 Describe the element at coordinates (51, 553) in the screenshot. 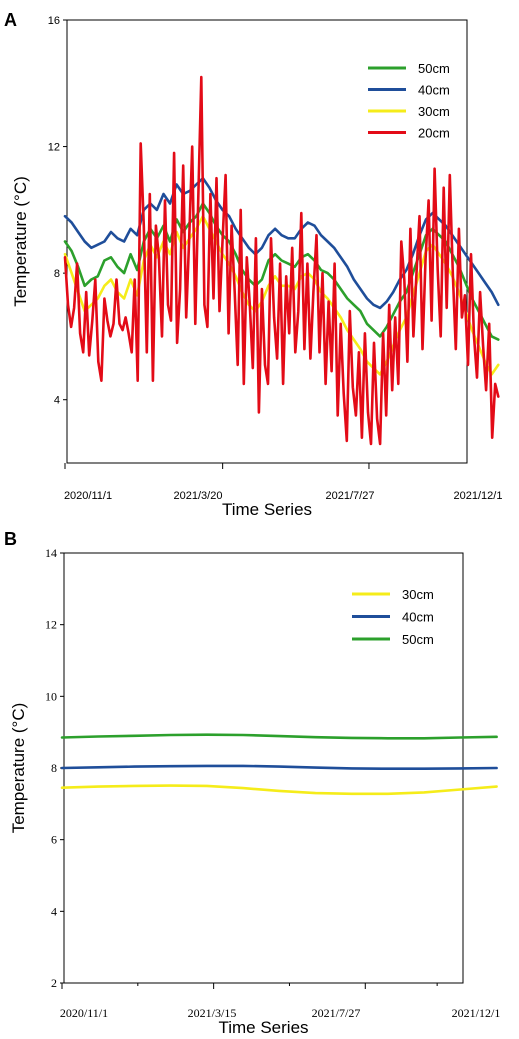

I see `y-tick-label: 14` at that location.